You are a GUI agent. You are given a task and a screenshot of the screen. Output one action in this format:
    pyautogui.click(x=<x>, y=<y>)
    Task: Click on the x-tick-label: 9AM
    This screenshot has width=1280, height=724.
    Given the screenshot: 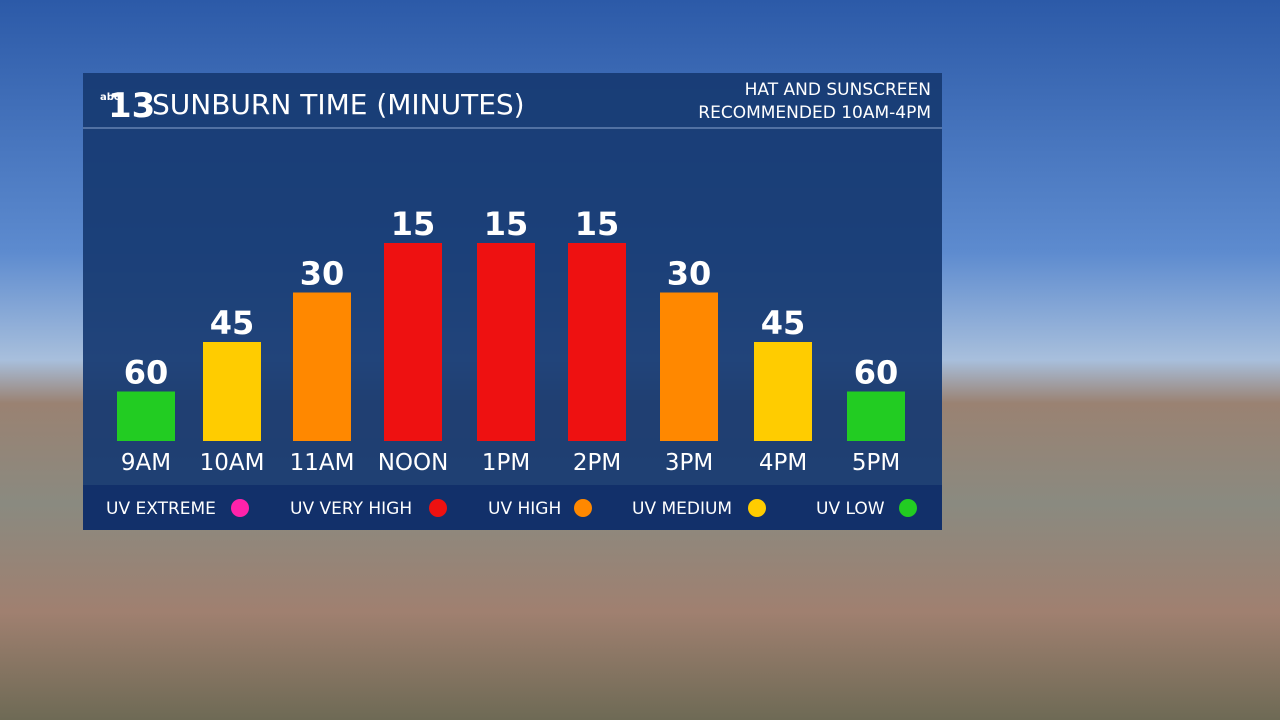 What is the action you would take?
    pyautogui.click(x=146, y=463)
    